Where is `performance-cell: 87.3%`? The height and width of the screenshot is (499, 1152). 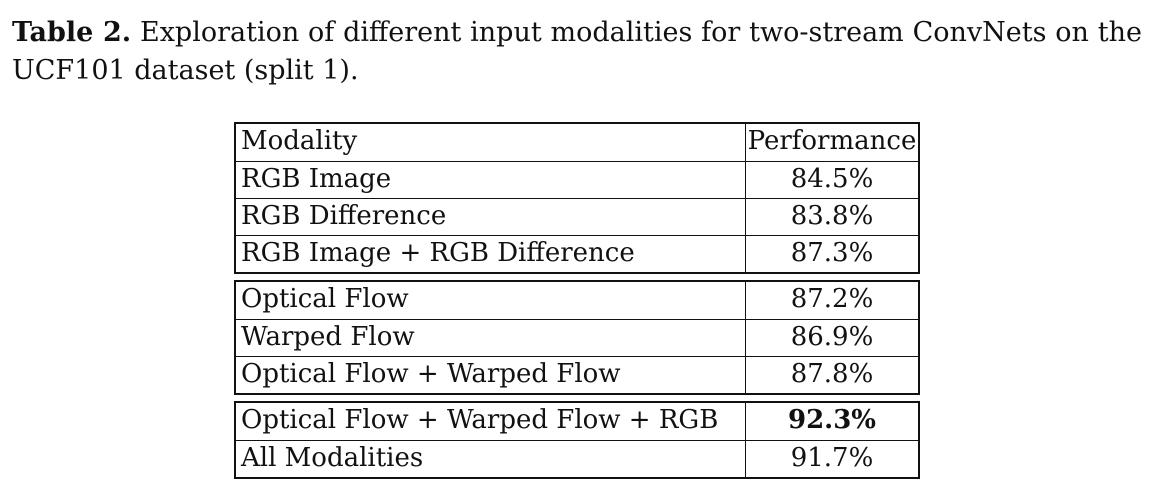 performance-cell: 87.3% is located at coordinates (832, 253).